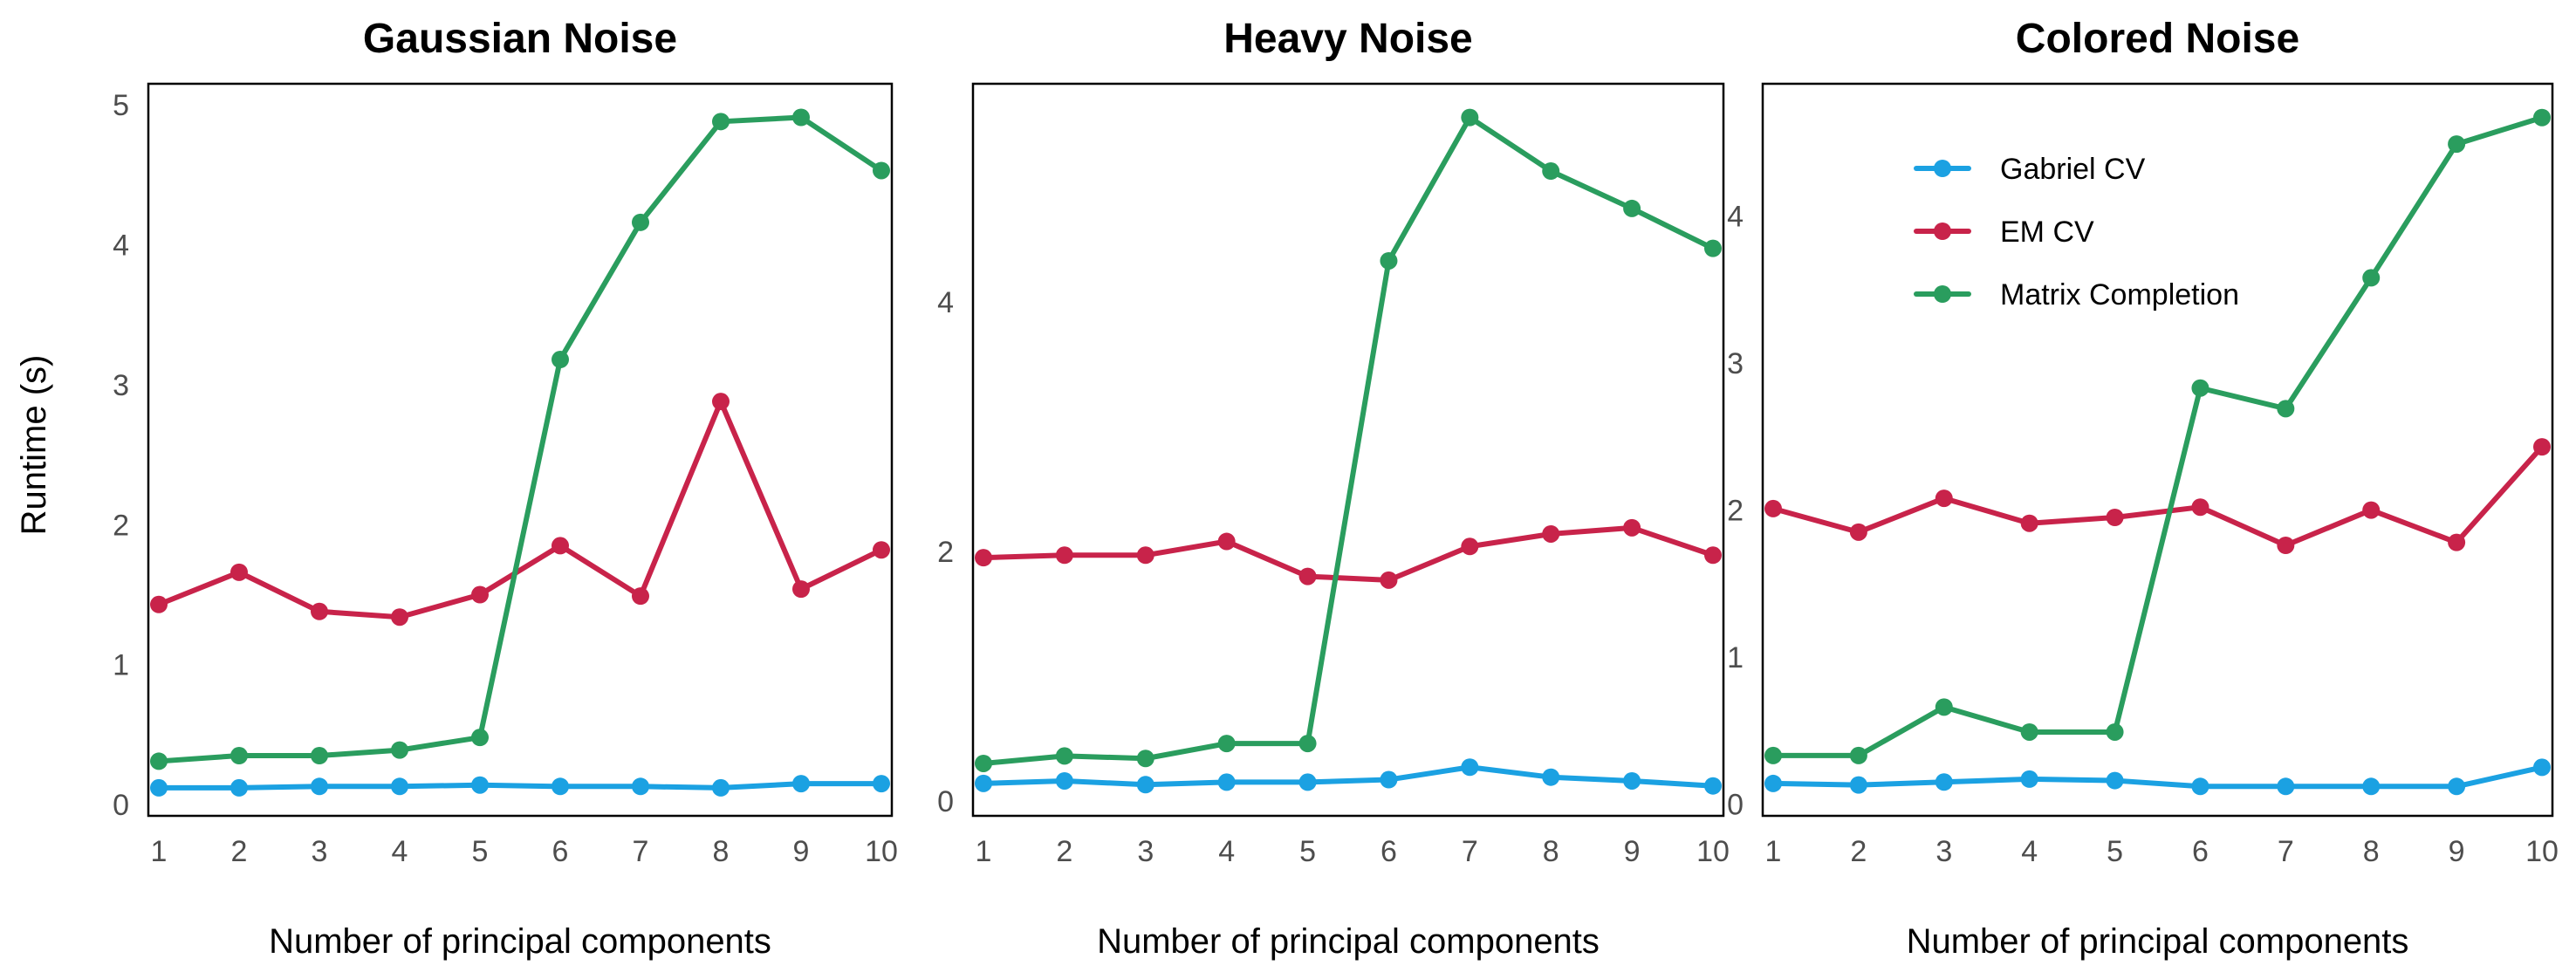 The image size is (2576, 979). I want to click on panel-1-y-tick-label: 5, so click(121, 105).